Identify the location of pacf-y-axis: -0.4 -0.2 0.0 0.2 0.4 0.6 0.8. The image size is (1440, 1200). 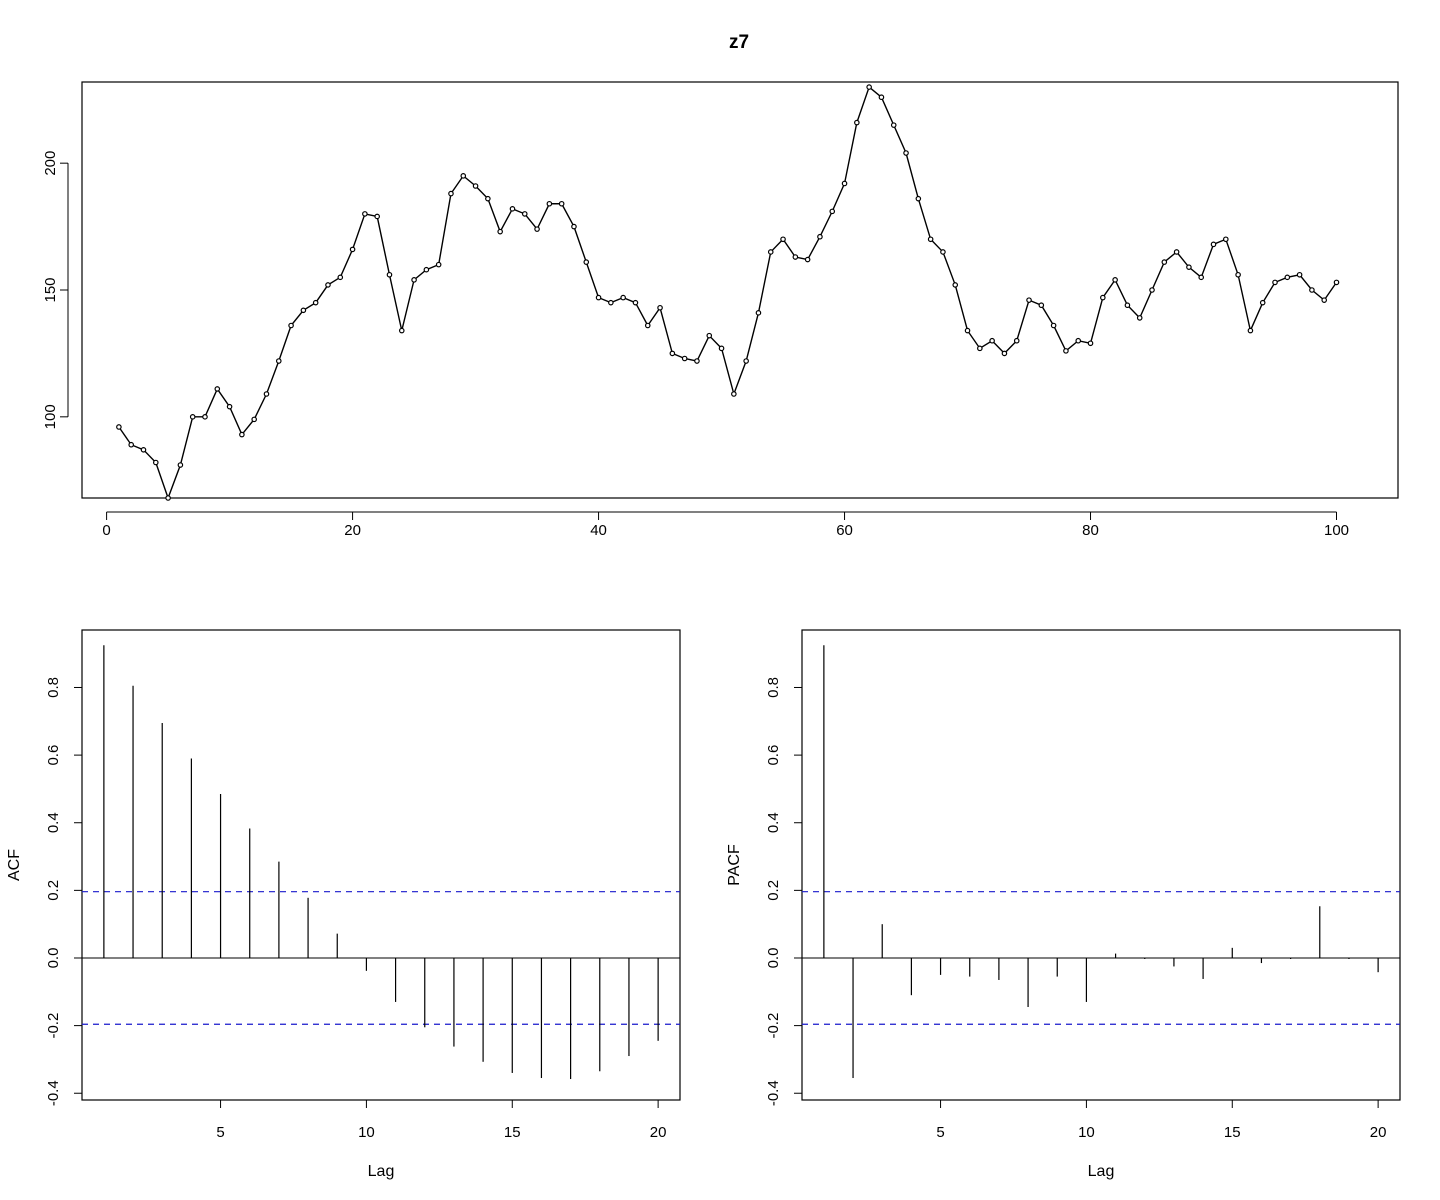
(784, 891).